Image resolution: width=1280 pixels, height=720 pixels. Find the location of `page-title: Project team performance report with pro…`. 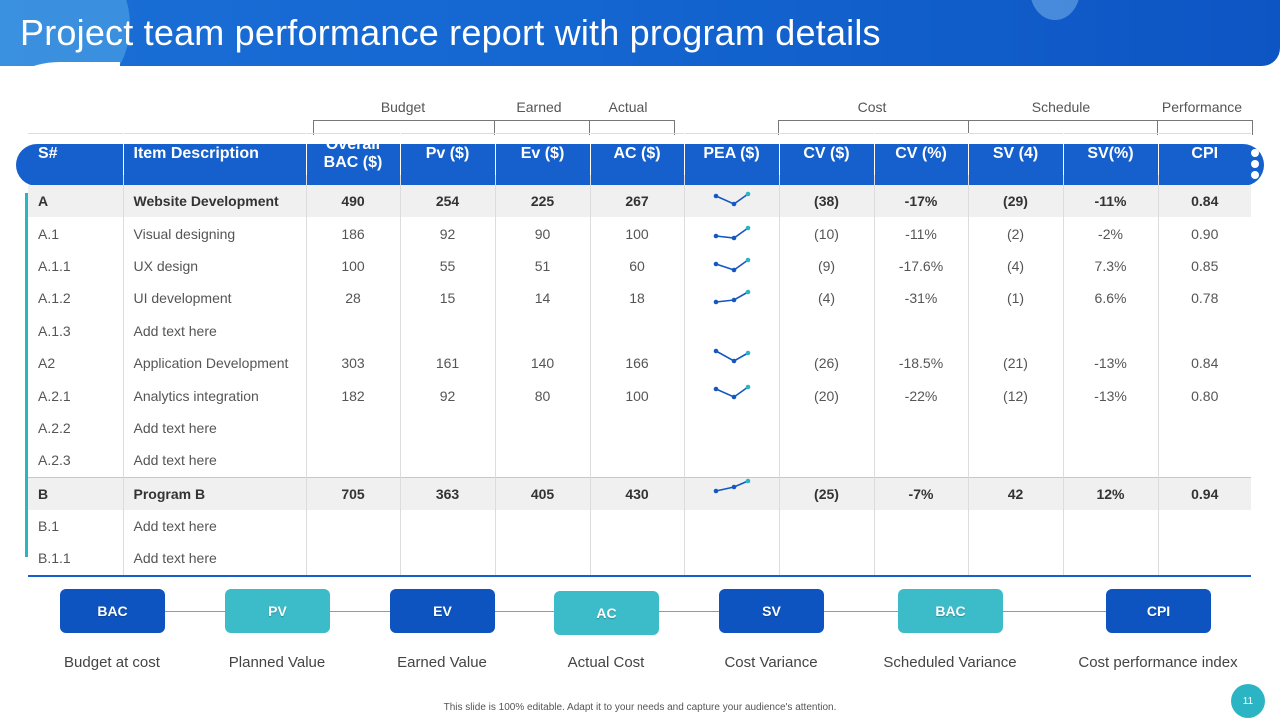

page-title: Project team performance report with pro… is located at coordinates (450, 32).